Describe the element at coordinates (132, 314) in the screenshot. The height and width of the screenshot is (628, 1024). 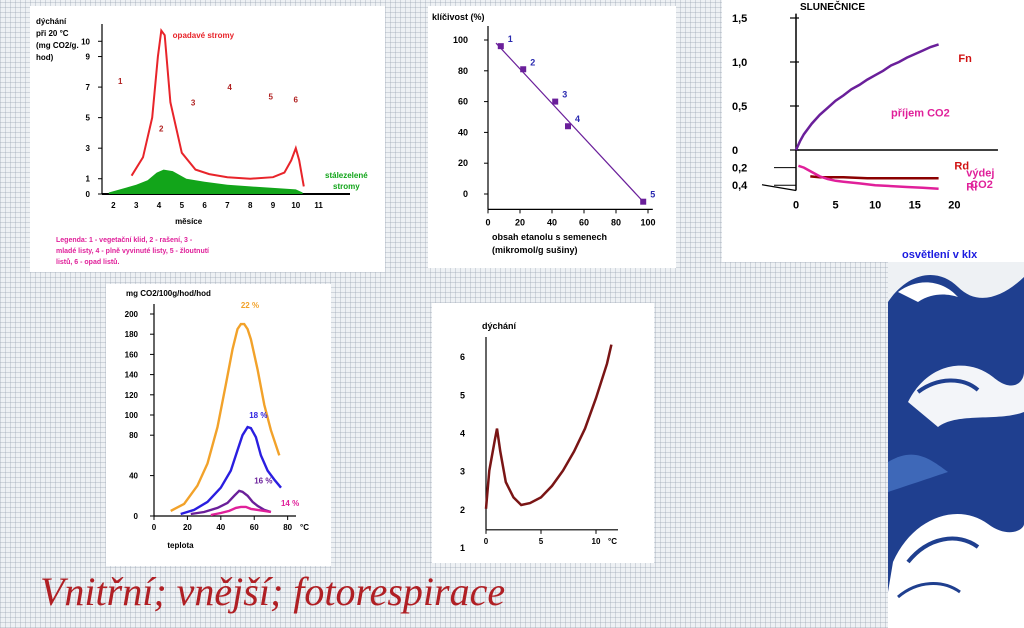
I see `y-tick-label: 200` at that location.